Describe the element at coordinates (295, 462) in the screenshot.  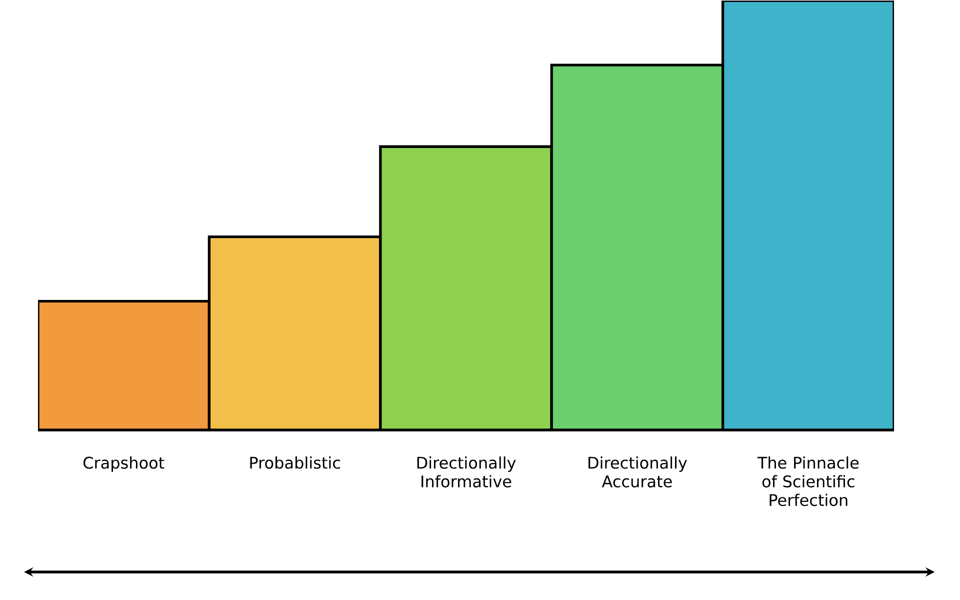
I see `x-tick-label: Probablistic` at that location.